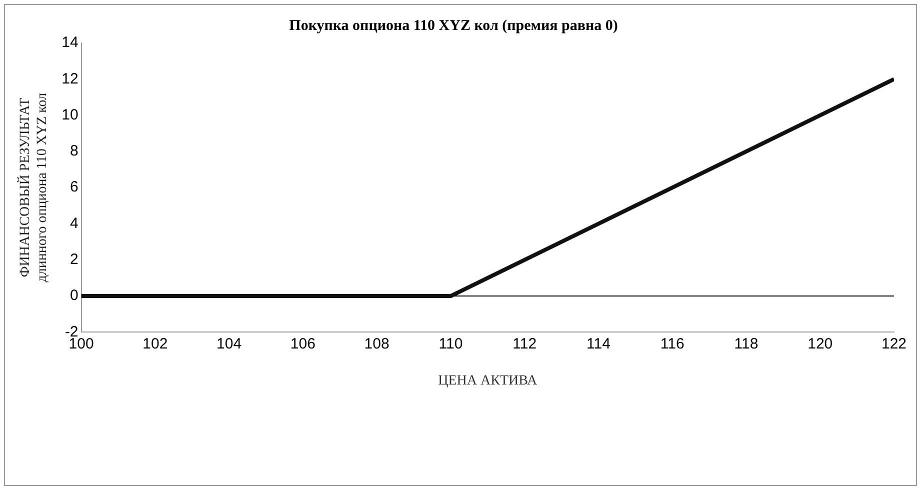 Image resolution: width=921 pixels, height=493 pixels. Describe the element at coordinates (74, 223) in the screenshot. I see `y-tick-label: 4` at that location.